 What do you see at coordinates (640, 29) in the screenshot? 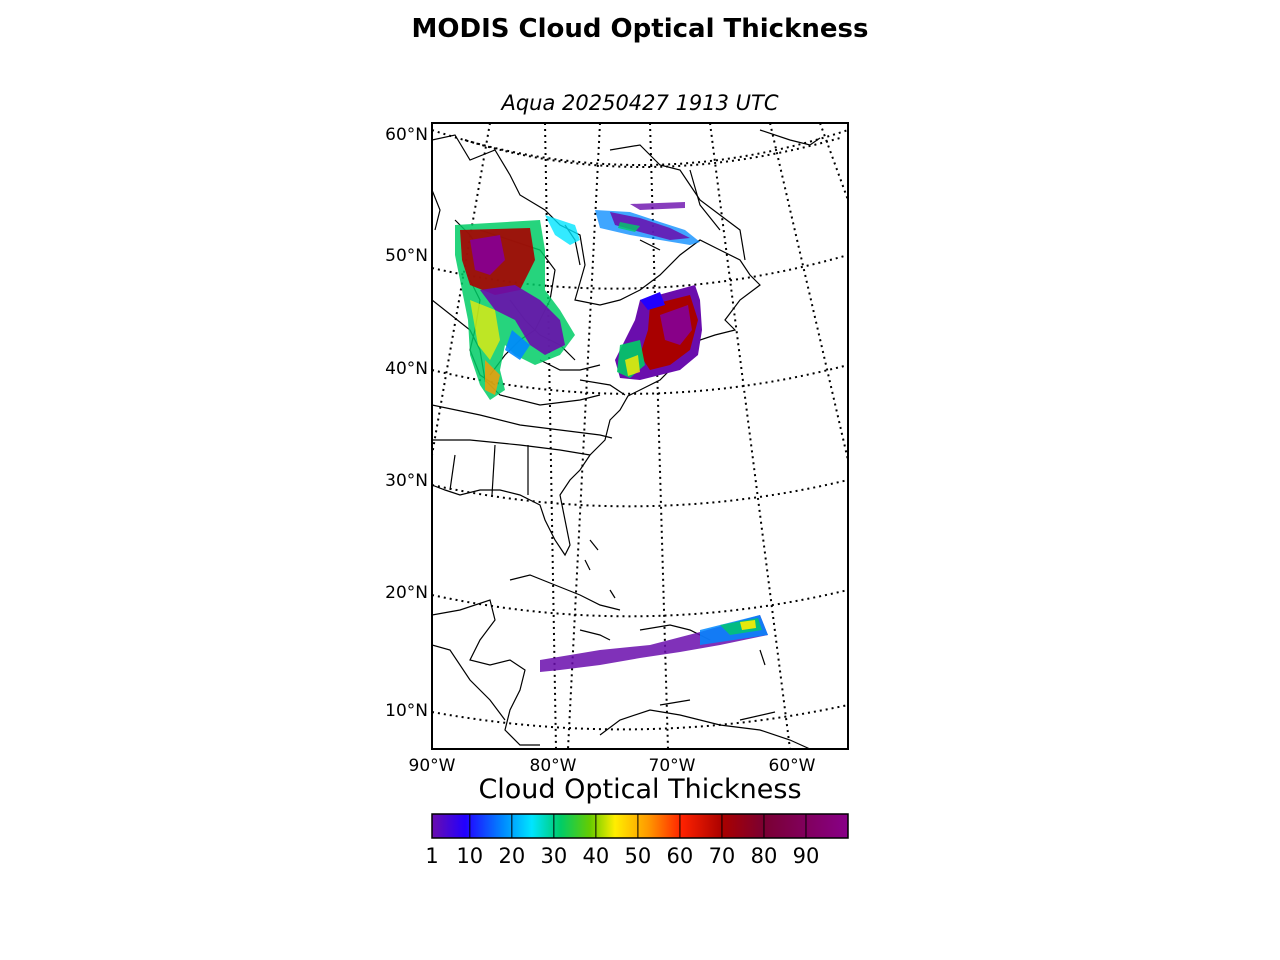
I see `figure-title: MODIS Cloud Optical Thickness` at bounding box center [640, 29].